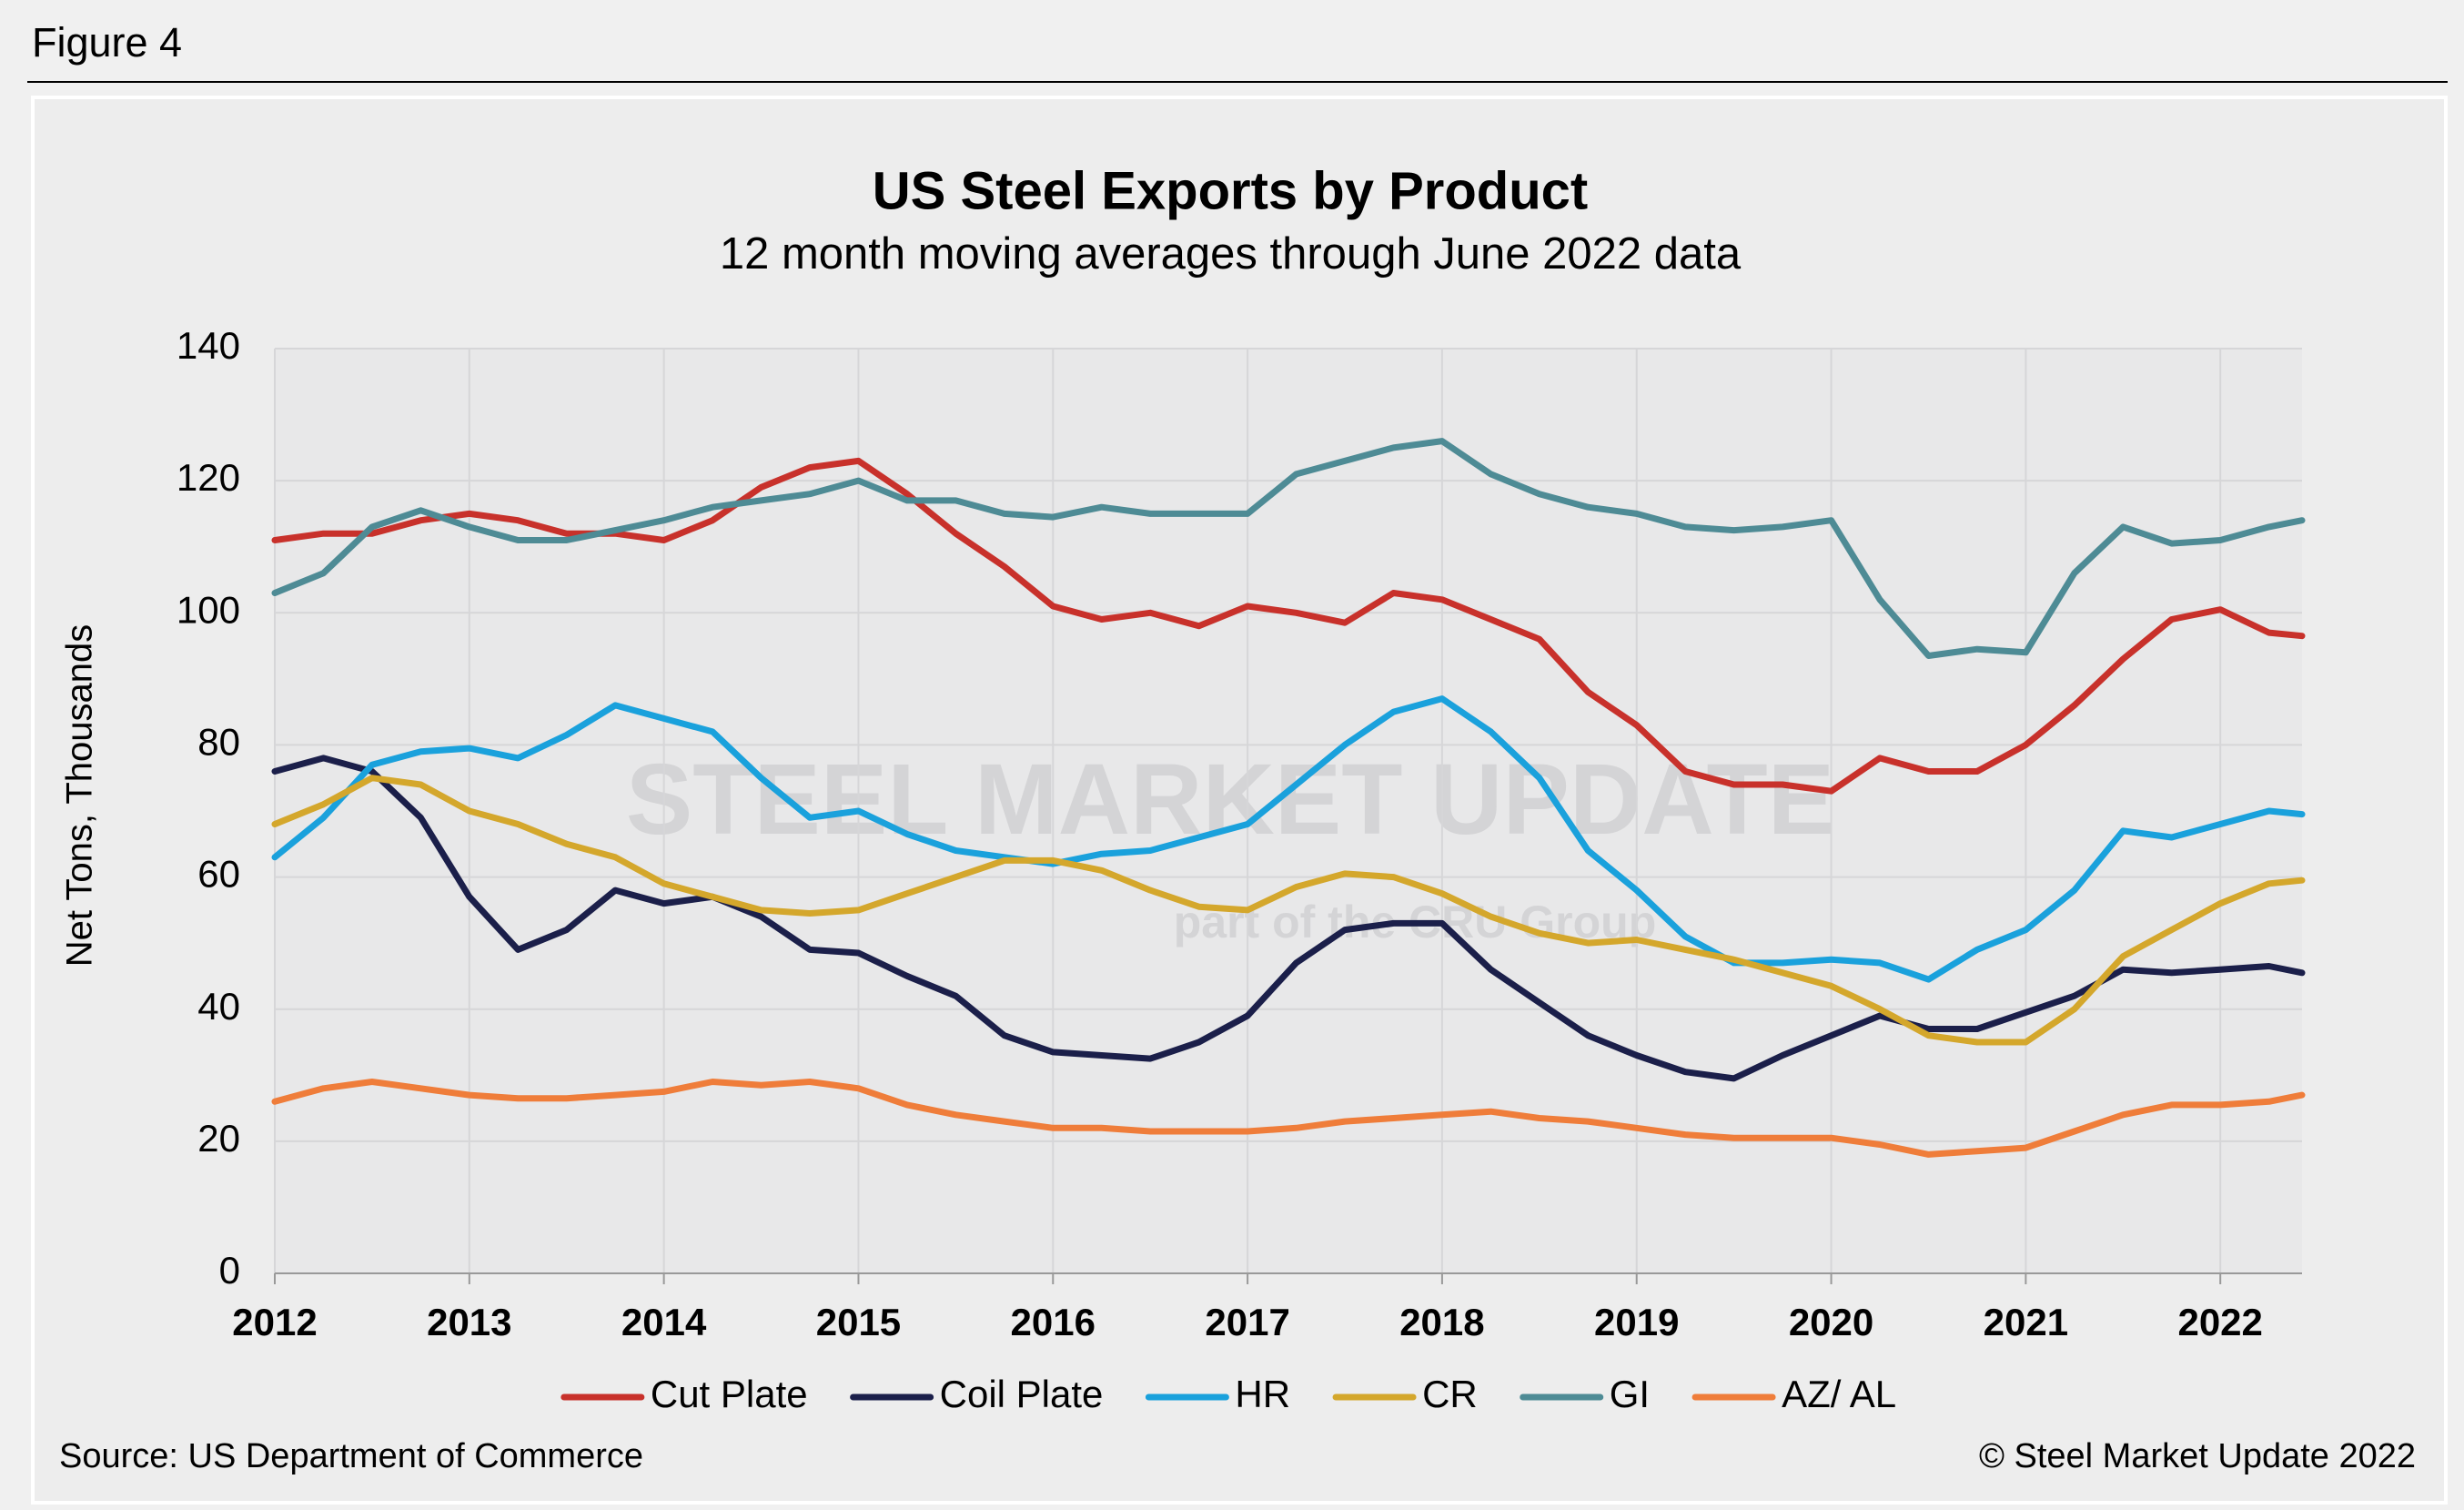 The image size is (2464, 1510). Describe the element at coordinates (218, 1007) in the screenshot. I see `y-tick-label: 40` at that location.